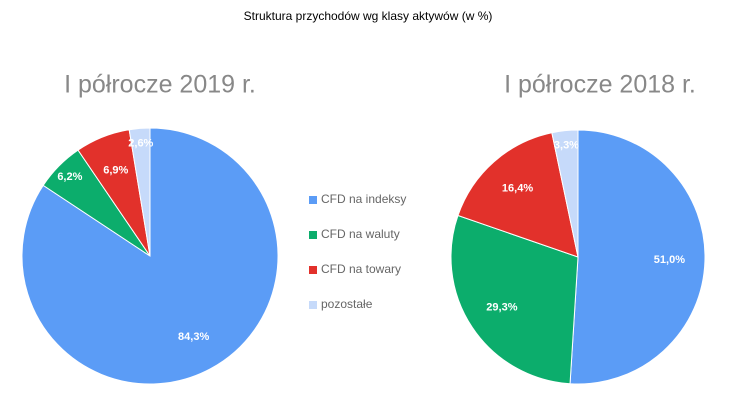 Image resolution: width=737 pixels, height=400 pixels. What do you see at coordinates (566, 146) in the screenshot?
I see `value-label: 3,3%` at bounding box center [566, 146].